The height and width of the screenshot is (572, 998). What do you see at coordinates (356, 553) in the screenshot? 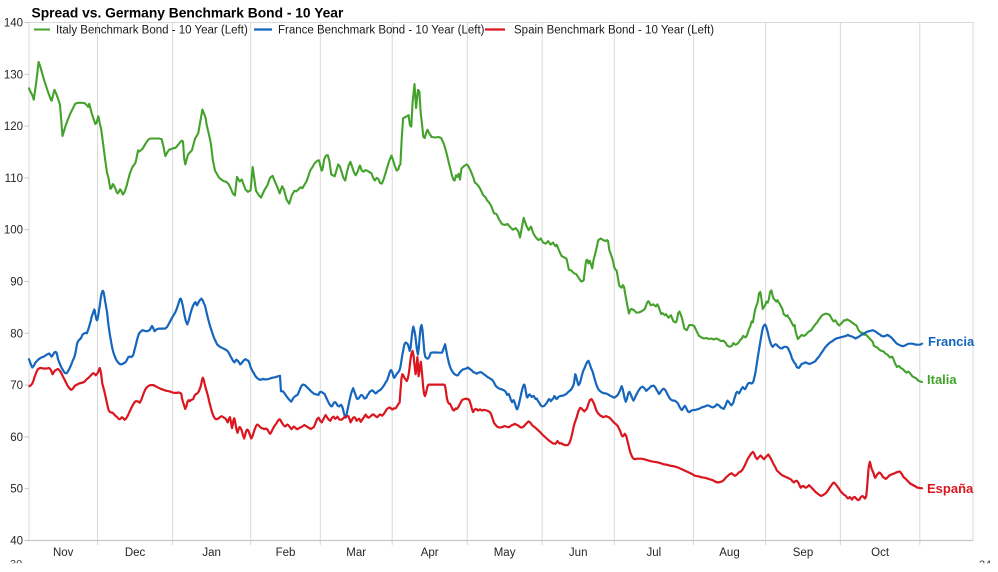
I see `svg-text: Mar` at bounding box center [356, 553].